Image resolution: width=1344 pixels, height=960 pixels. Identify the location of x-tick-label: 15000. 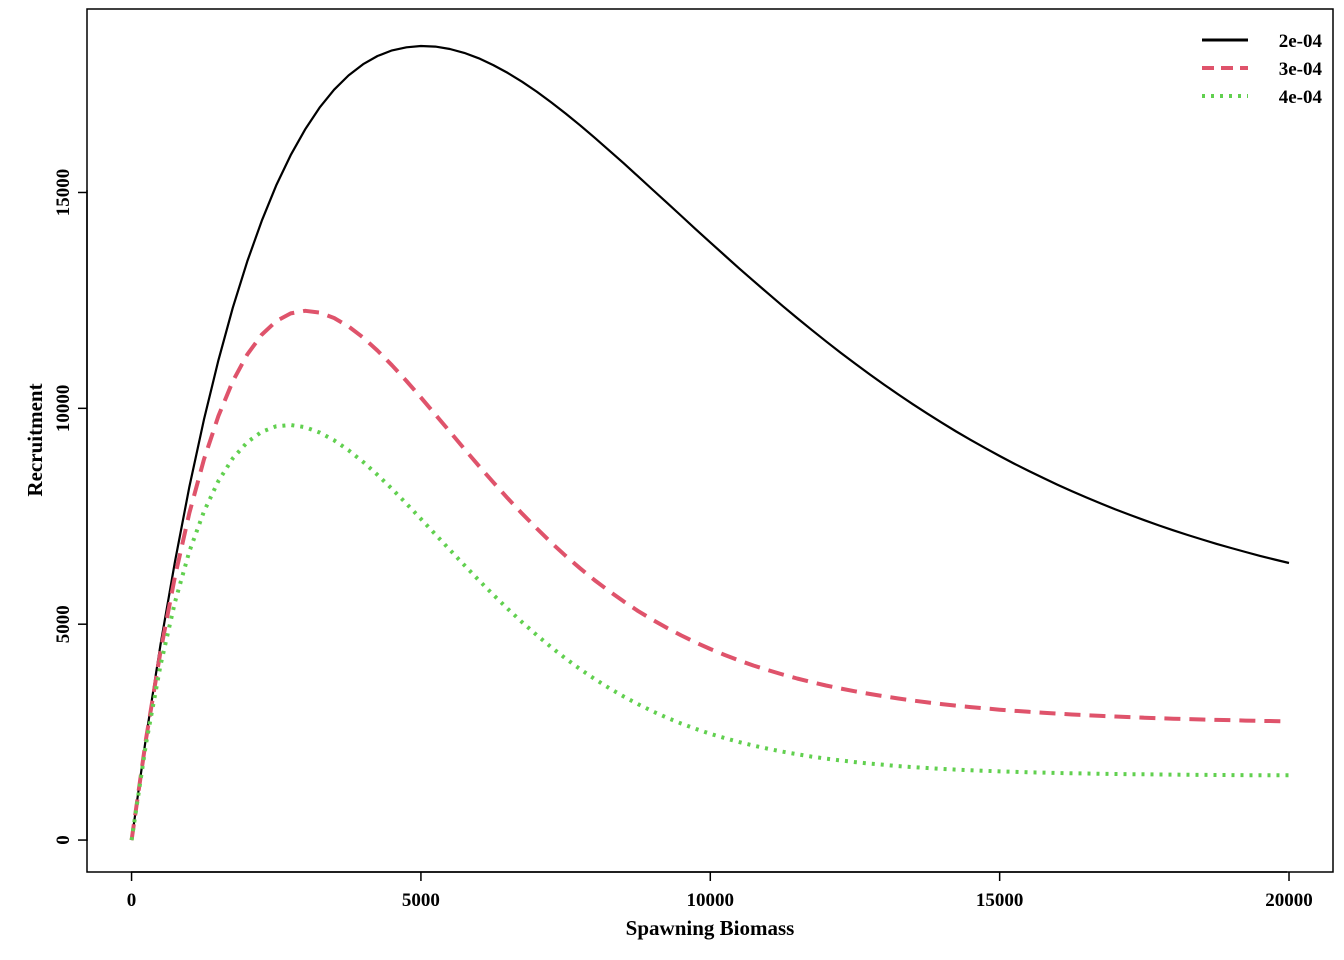
(1000, 900).